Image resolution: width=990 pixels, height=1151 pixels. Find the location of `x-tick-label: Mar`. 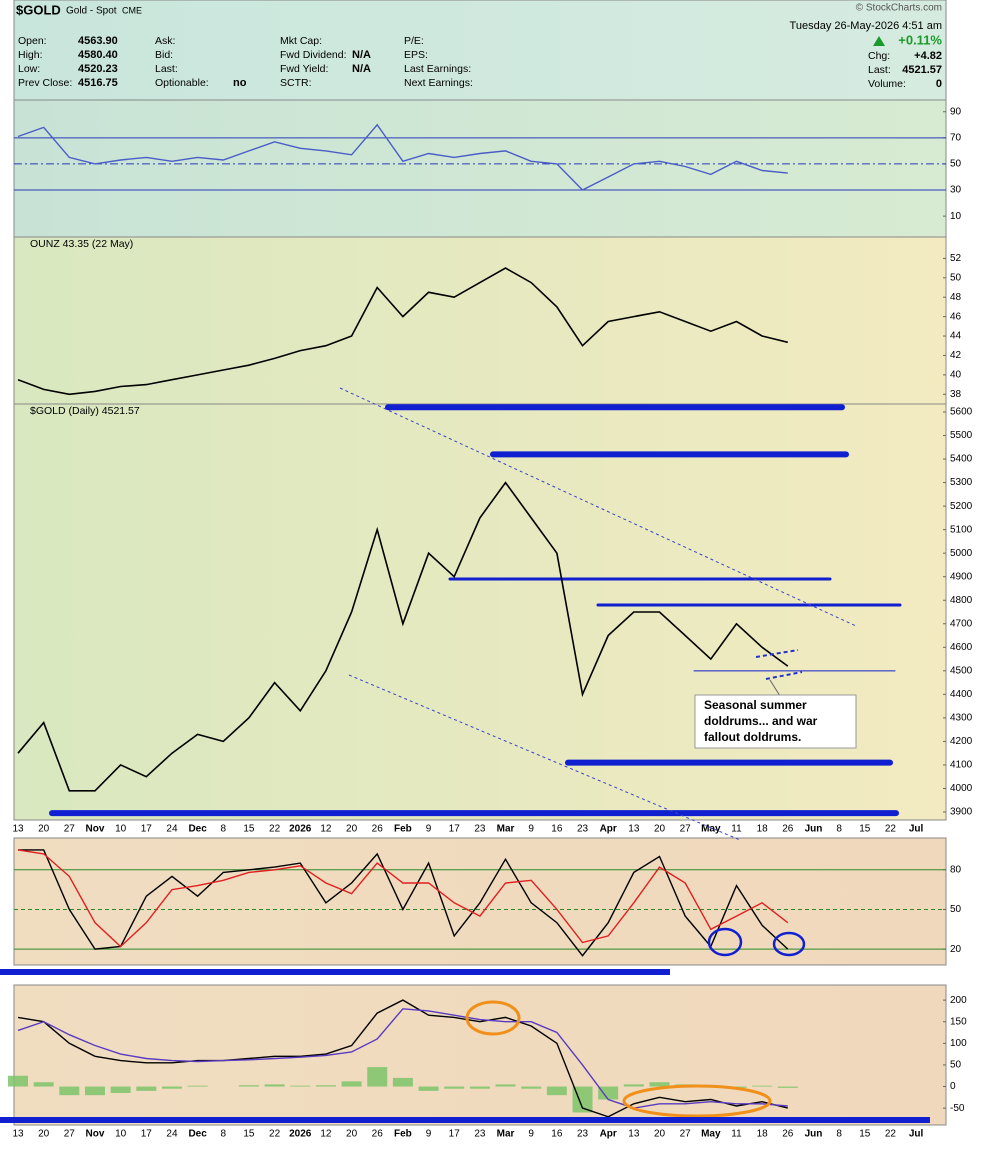

x-tick-label: Mar is located at coordinates (506, 1134).